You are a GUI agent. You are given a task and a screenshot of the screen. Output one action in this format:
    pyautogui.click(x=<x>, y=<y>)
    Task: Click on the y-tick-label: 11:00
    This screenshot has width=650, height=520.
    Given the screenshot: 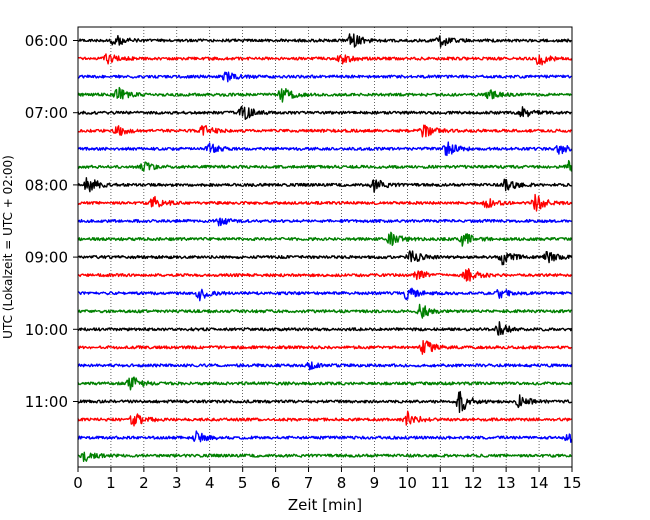 What is the action you would take?
    pyautogui.click(x=46, y=402)
    